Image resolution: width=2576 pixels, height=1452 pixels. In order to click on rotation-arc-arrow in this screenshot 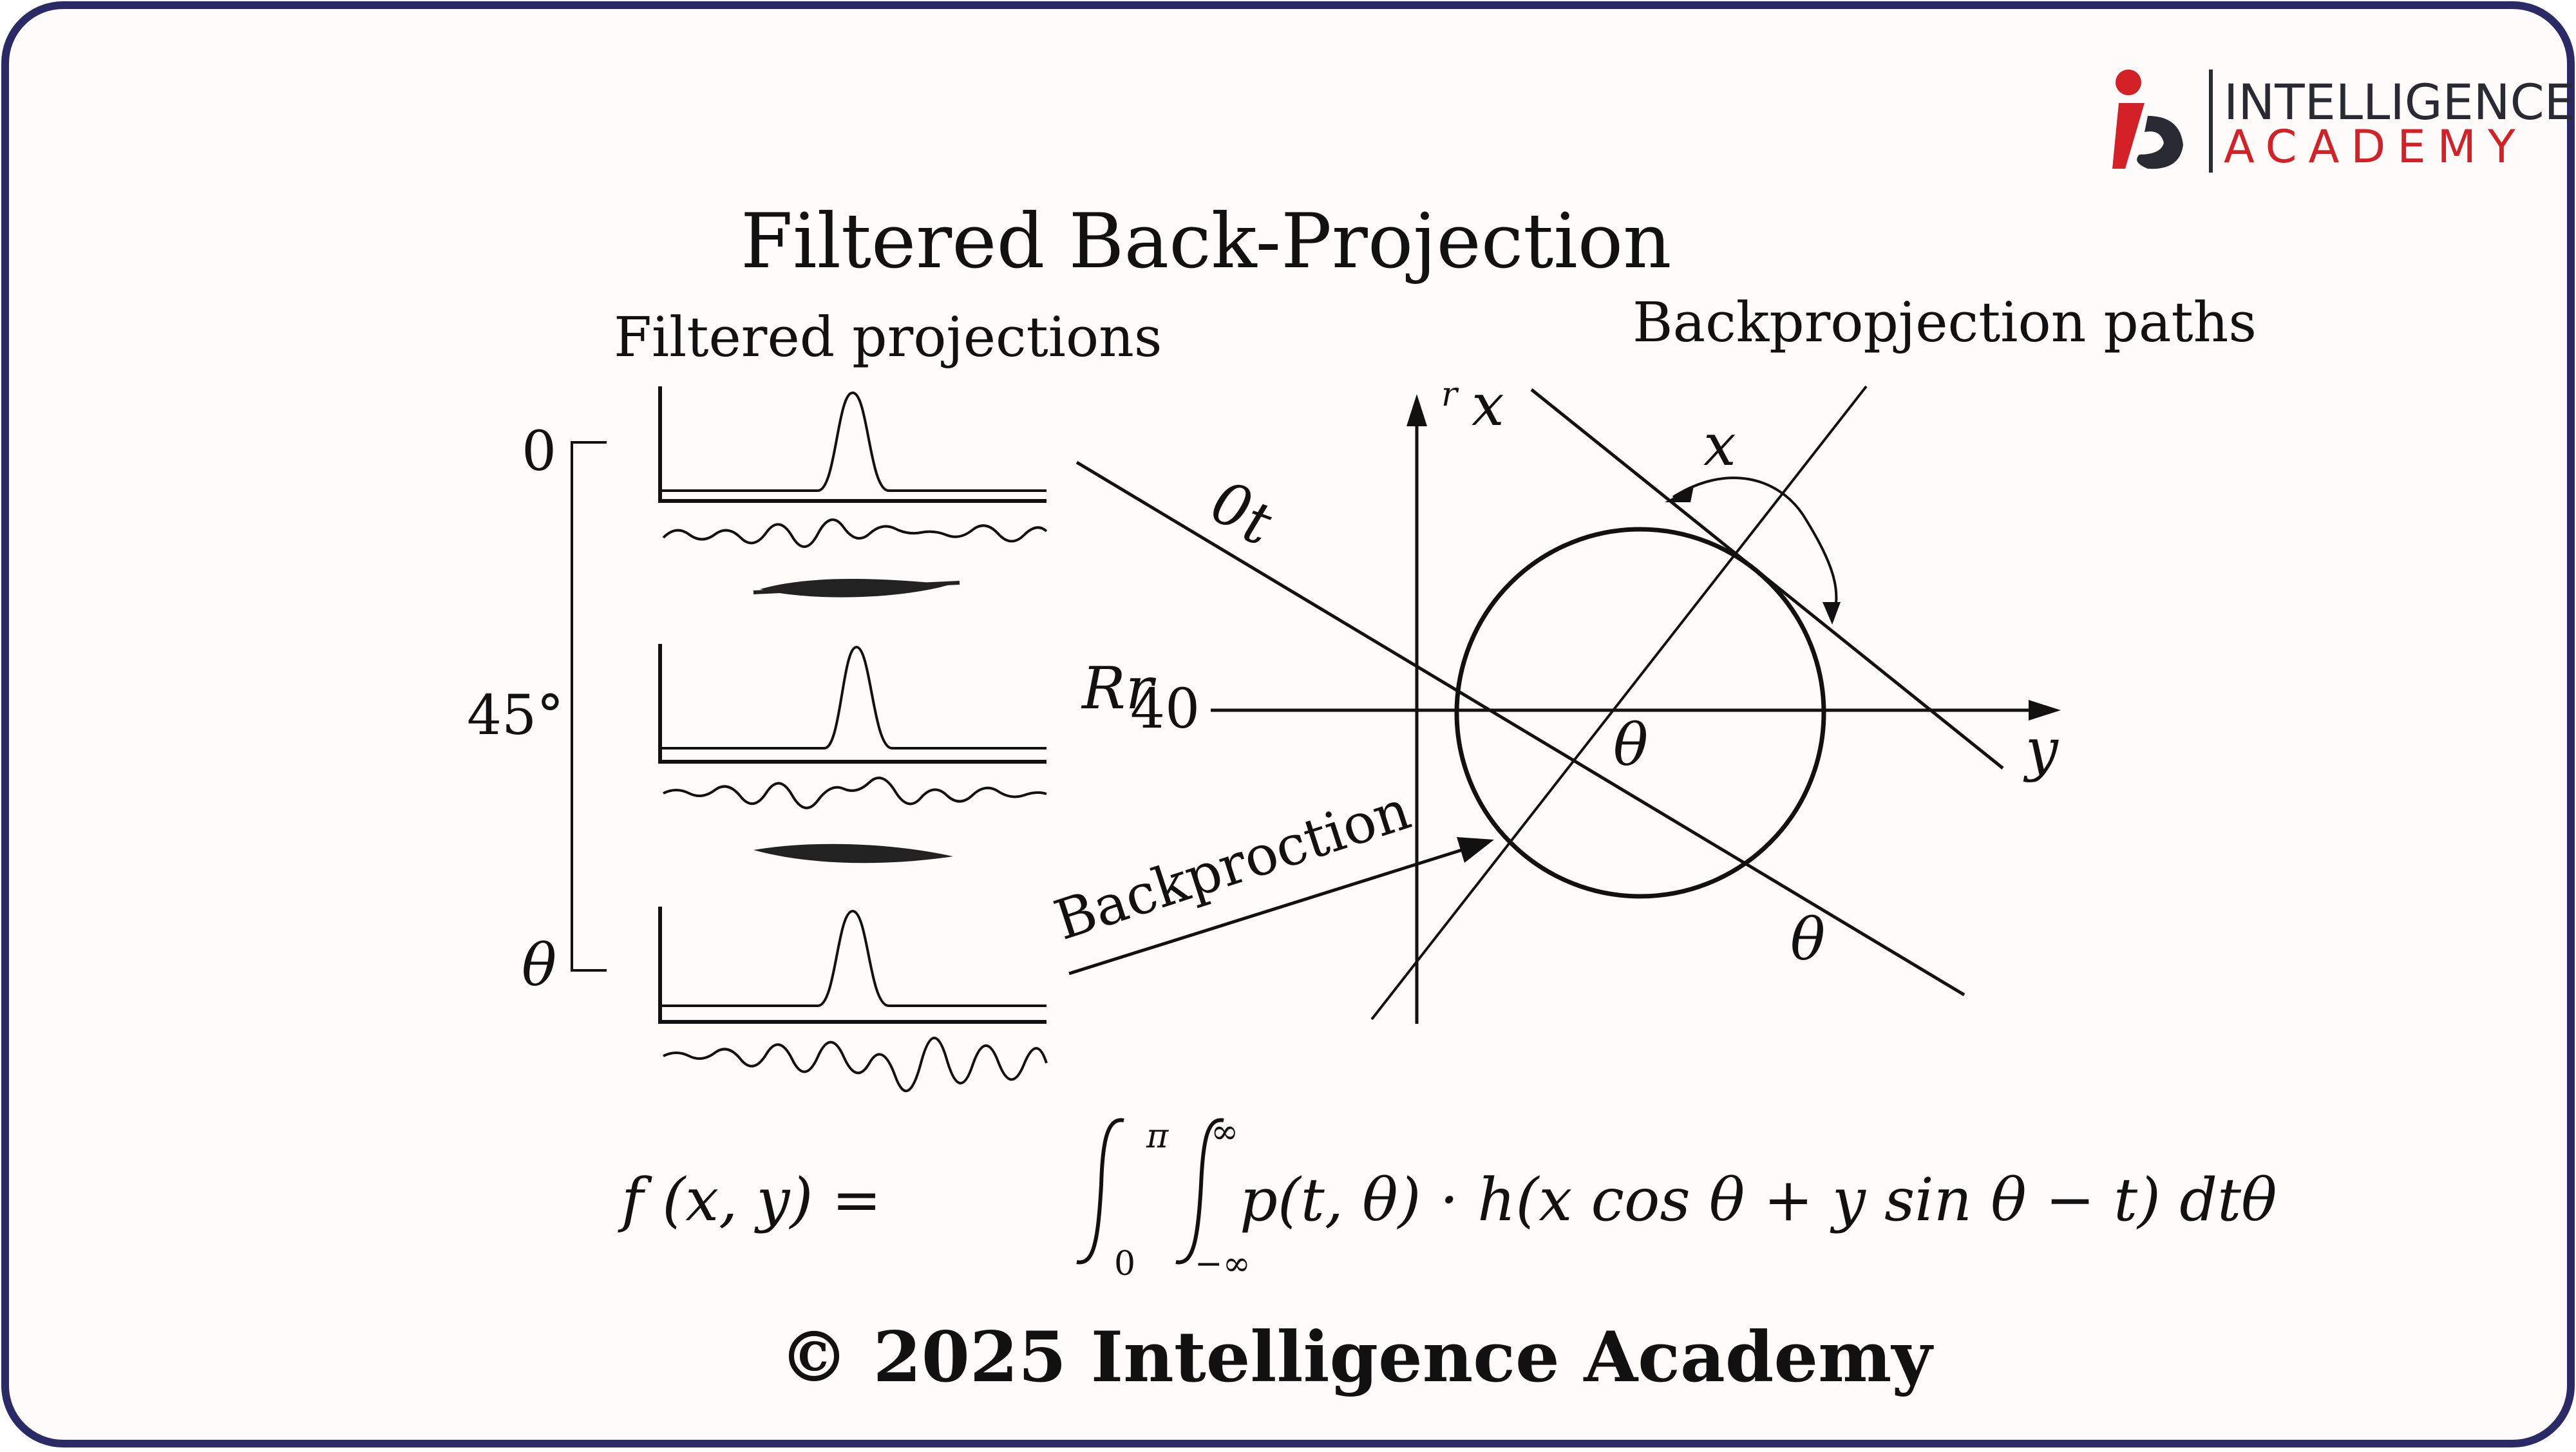, I will do `click(1753, 550)`.